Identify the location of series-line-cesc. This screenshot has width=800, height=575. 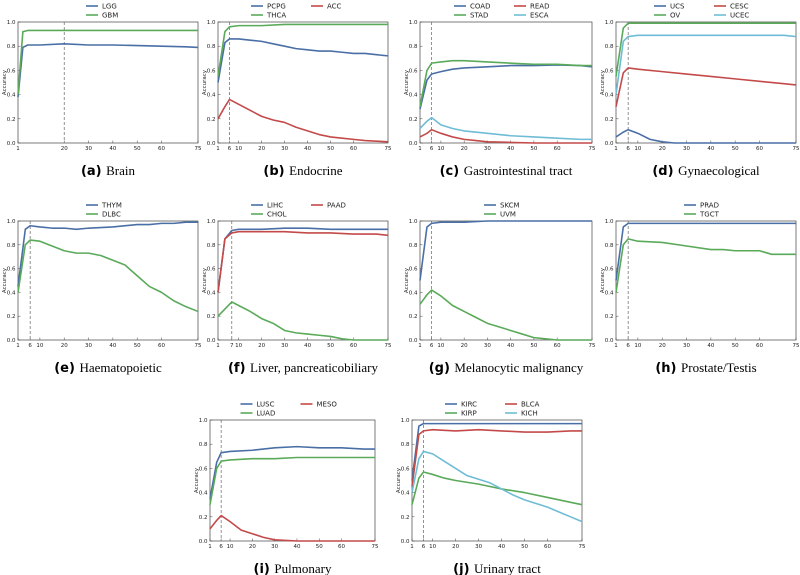
(706, 87).